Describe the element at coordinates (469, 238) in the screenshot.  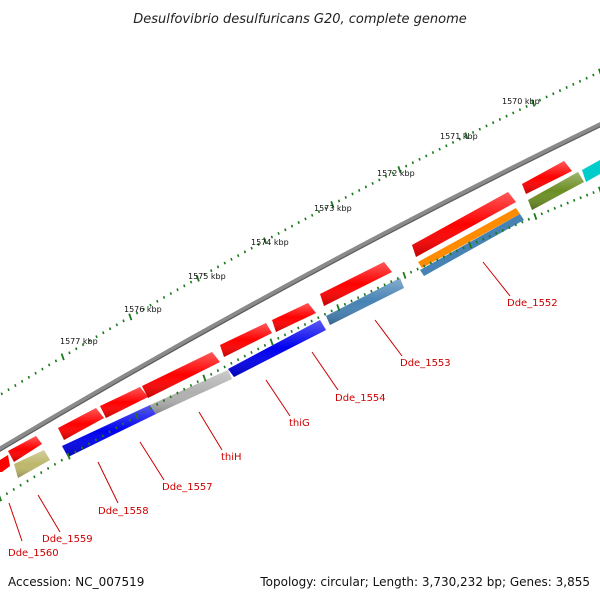
I see `feature-bar-orange` at that location.